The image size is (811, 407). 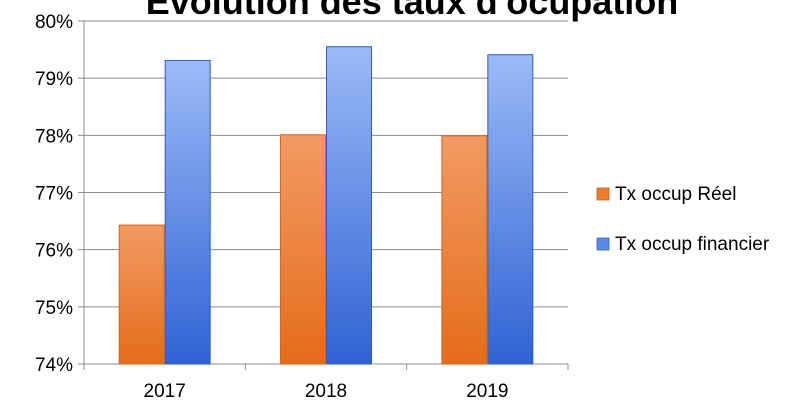 What do you see at coordinates (54, 136) in the screenshot?
I see `y-tick-label: 78%` at bounding box center [54, 136].